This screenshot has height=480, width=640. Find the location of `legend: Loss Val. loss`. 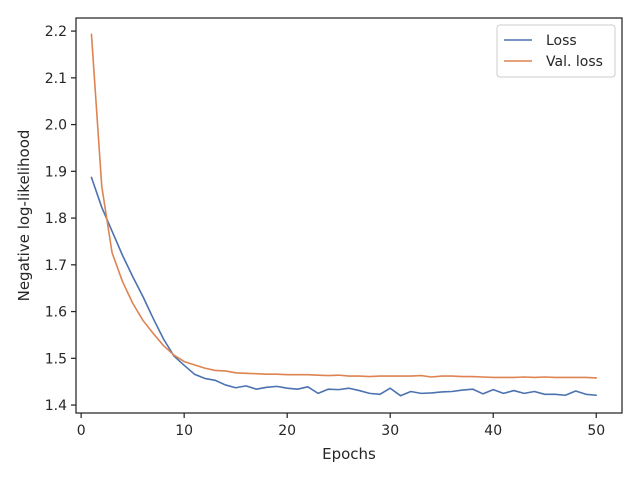

legend: Loss Val. loss is located at coordinates (556, 51).